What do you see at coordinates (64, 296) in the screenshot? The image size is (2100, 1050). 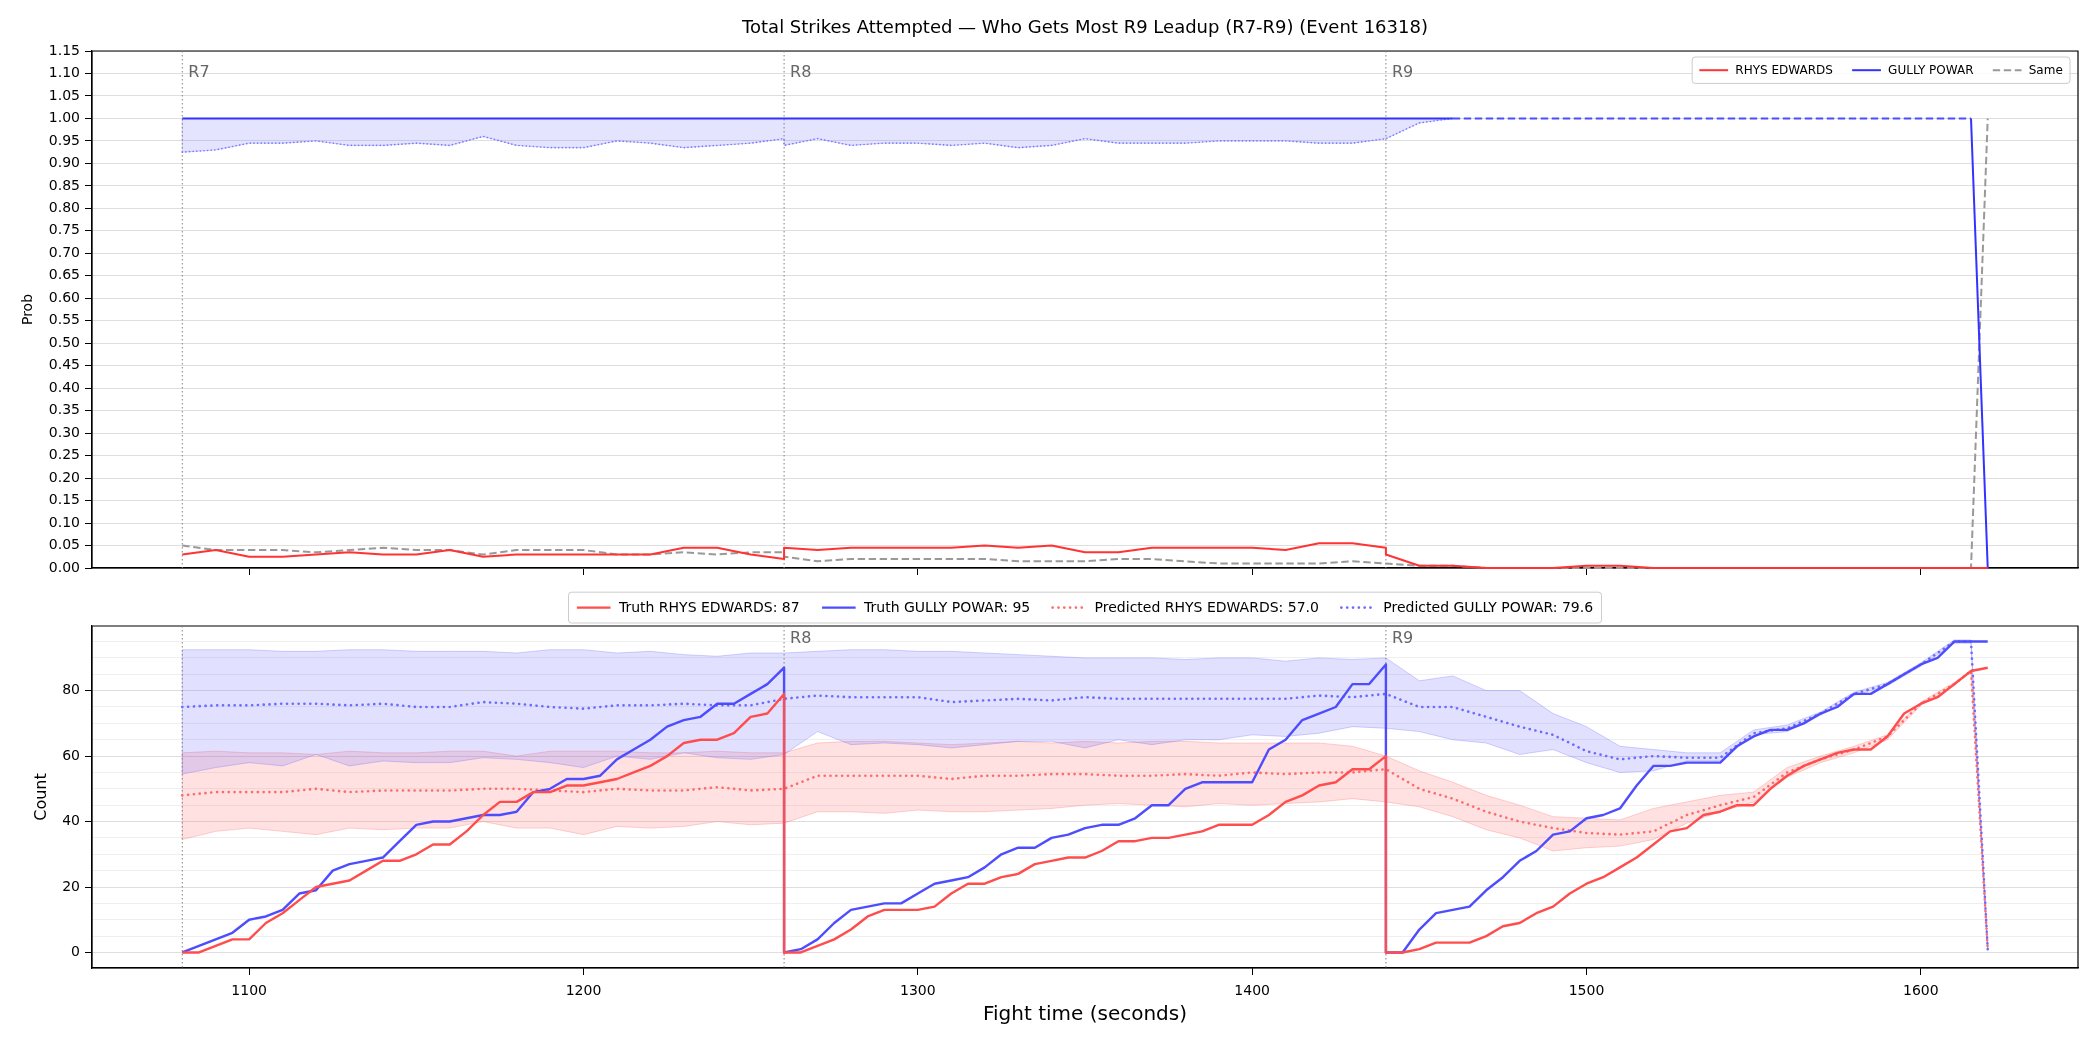 I see `y-tick-label: 0.60` at bounding box center [64, 296].